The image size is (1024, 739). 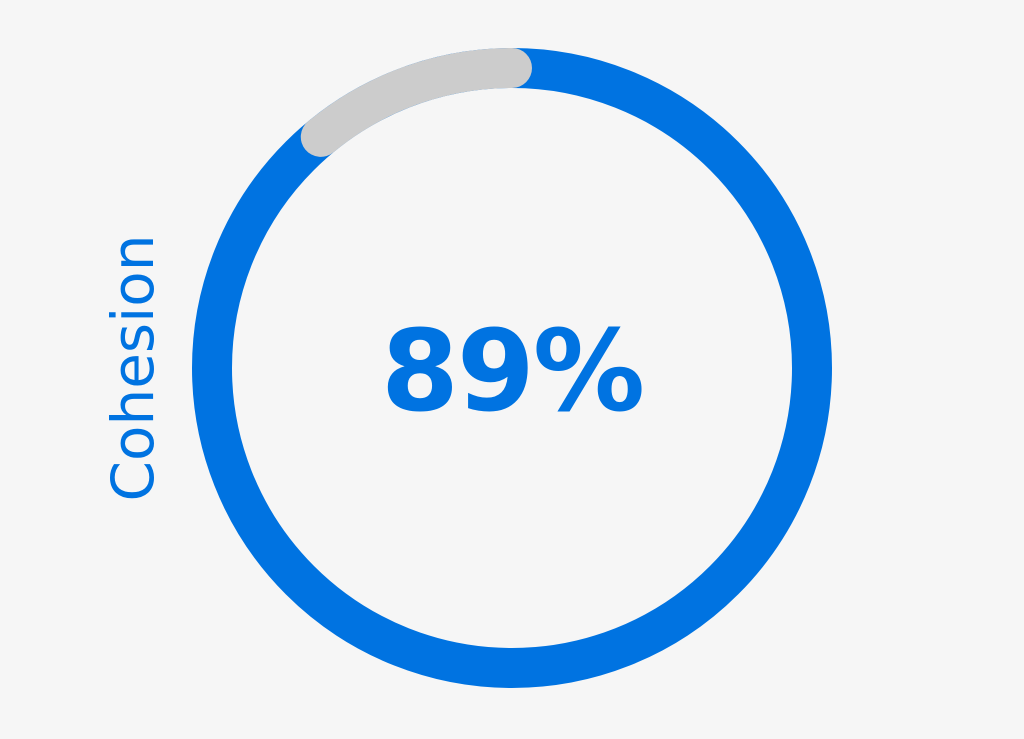 I want to click on gauge-label: Cohesion, so click(x=133, y=368).